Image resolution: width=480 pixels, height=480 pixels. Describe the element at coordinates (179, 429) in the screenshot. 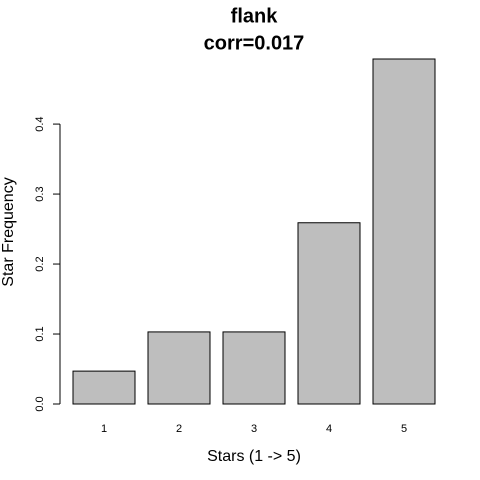

I see `x-tick-label: 2` at that location.